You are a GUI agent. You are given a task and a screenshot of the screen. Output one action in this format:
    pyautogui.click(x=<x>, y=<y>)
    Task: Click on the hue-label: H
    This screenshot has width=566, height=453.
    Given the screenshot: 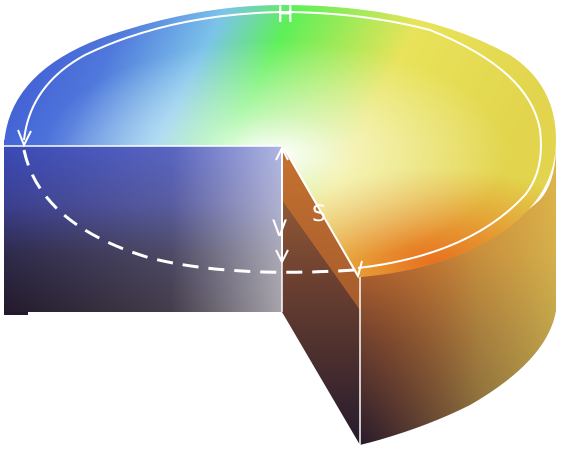 What is the action you would take?
    pyautogui.click(x=285, y=15)
    